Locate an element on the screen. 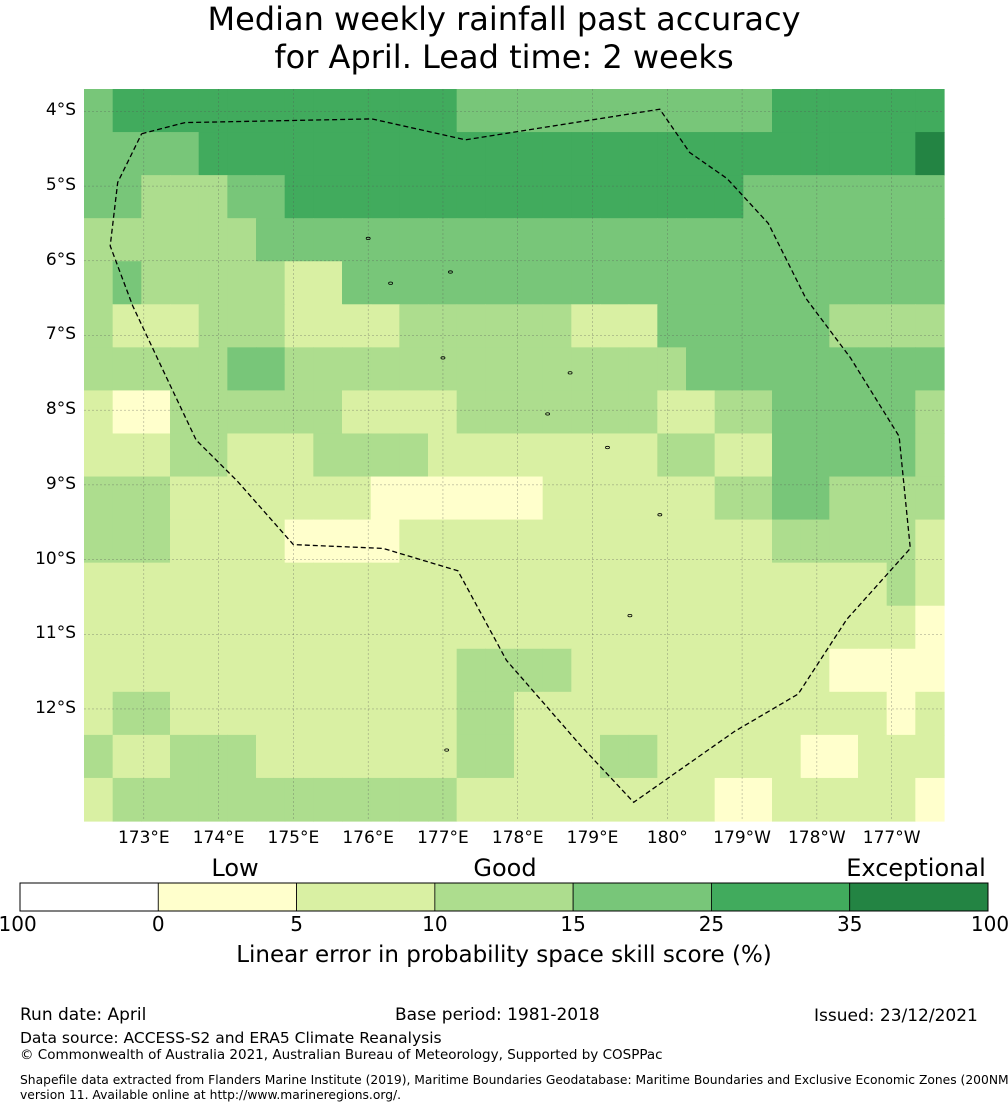  latitude-label: 7°S is located at coordinates (60, 334).